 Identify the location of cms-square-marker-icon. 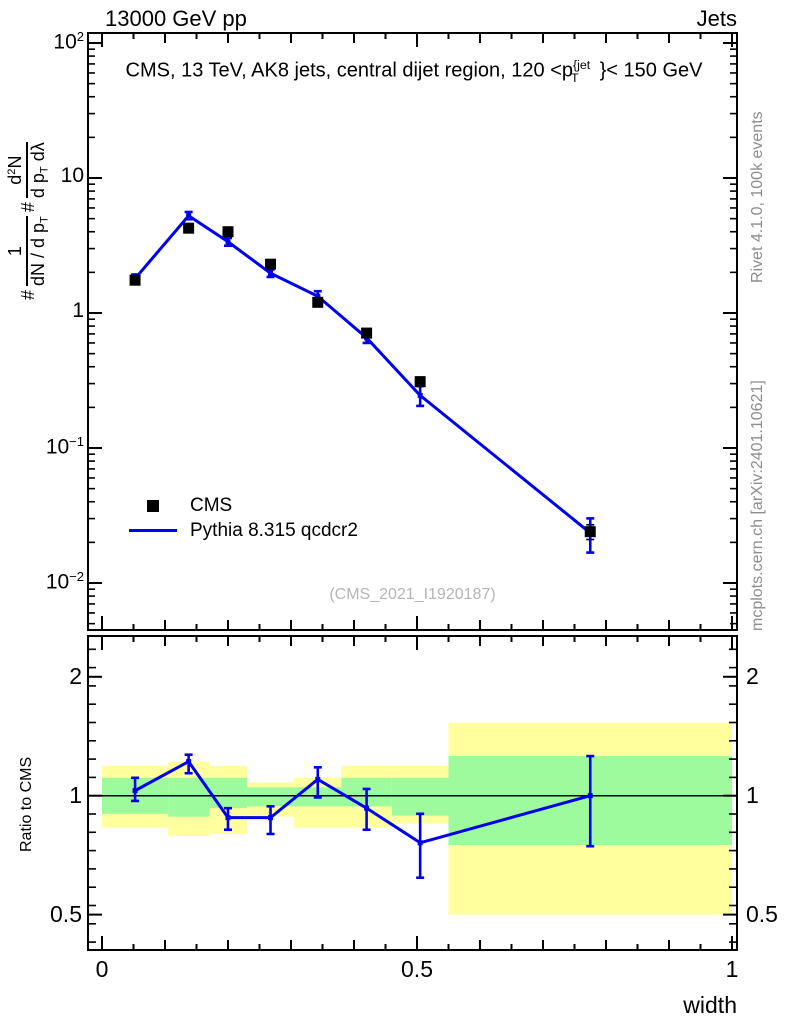
(153, 505).